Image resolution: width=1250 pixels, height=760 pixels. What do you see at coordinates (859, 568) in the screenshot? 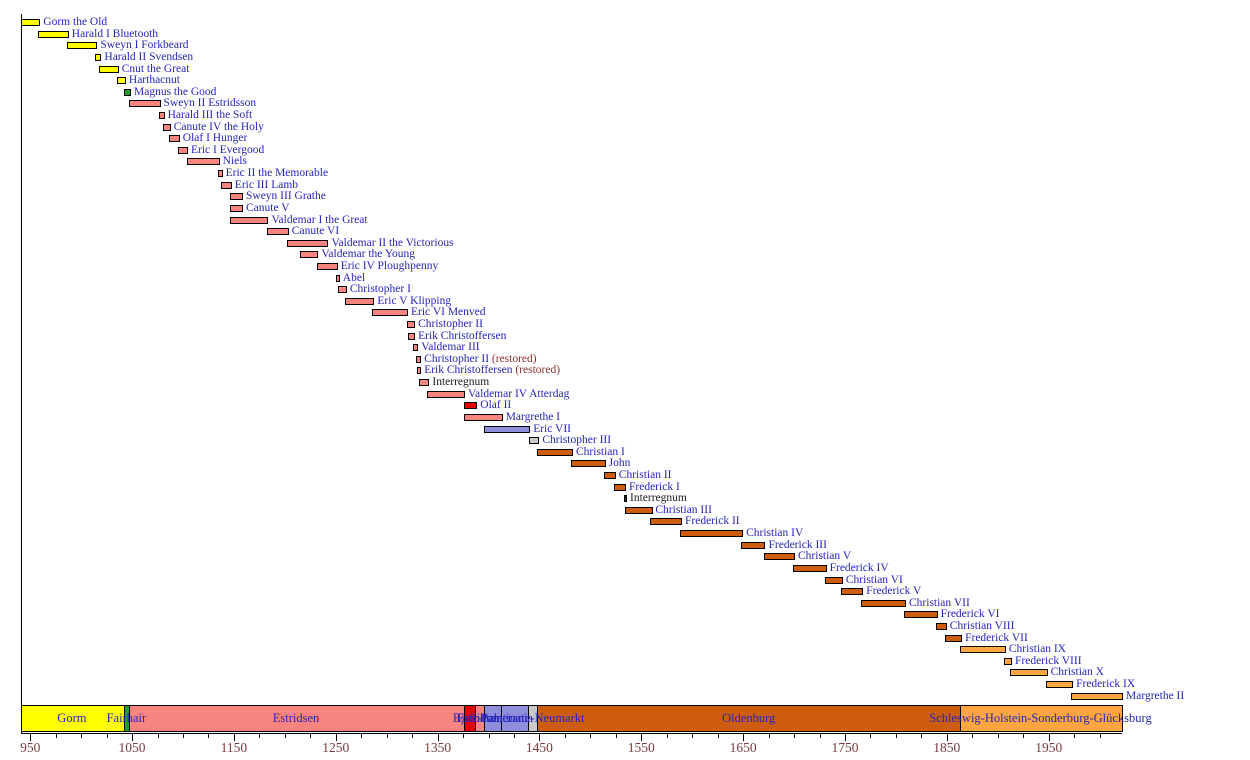
I see `reign-label: Frederick IV` at bounding box center [859, 568].